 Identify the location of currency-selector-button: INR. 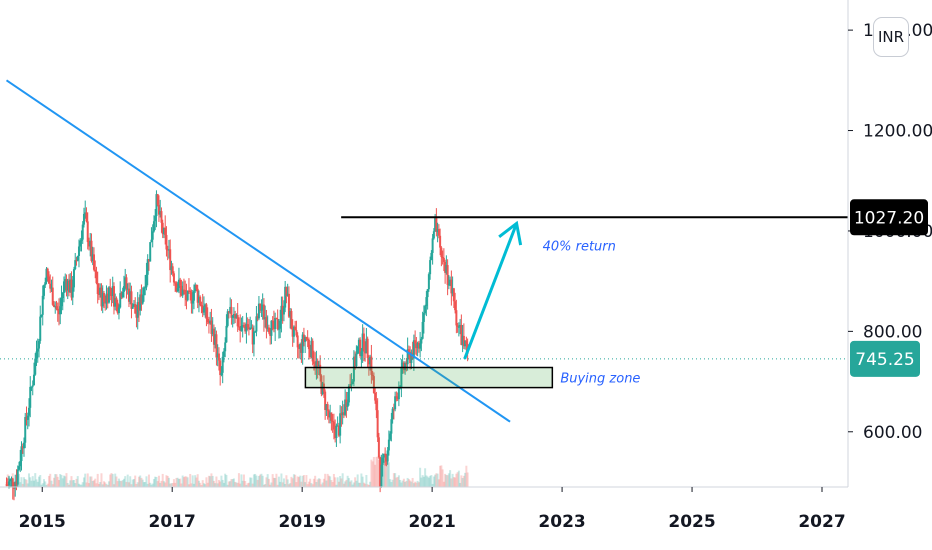
(891, 37).